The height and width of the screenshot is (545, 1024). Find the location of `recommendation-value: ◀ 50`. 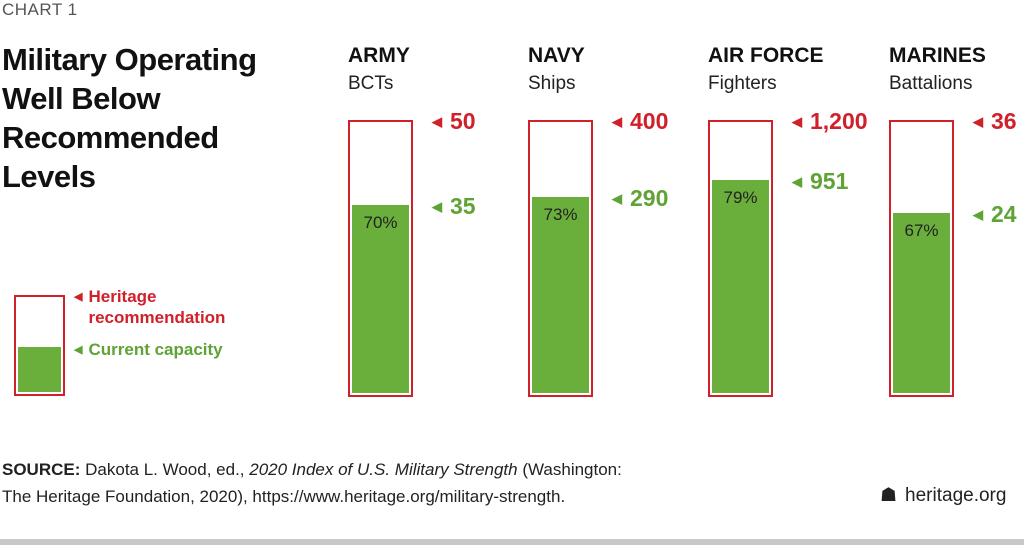

recommendation-value: ◀ 50 is located at coordinates (454, 121).